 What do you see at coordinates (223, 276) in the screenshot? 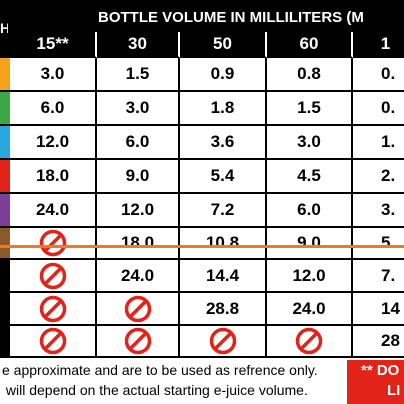
I see `table-cell: 14.4` at bounding box center [223, 276].